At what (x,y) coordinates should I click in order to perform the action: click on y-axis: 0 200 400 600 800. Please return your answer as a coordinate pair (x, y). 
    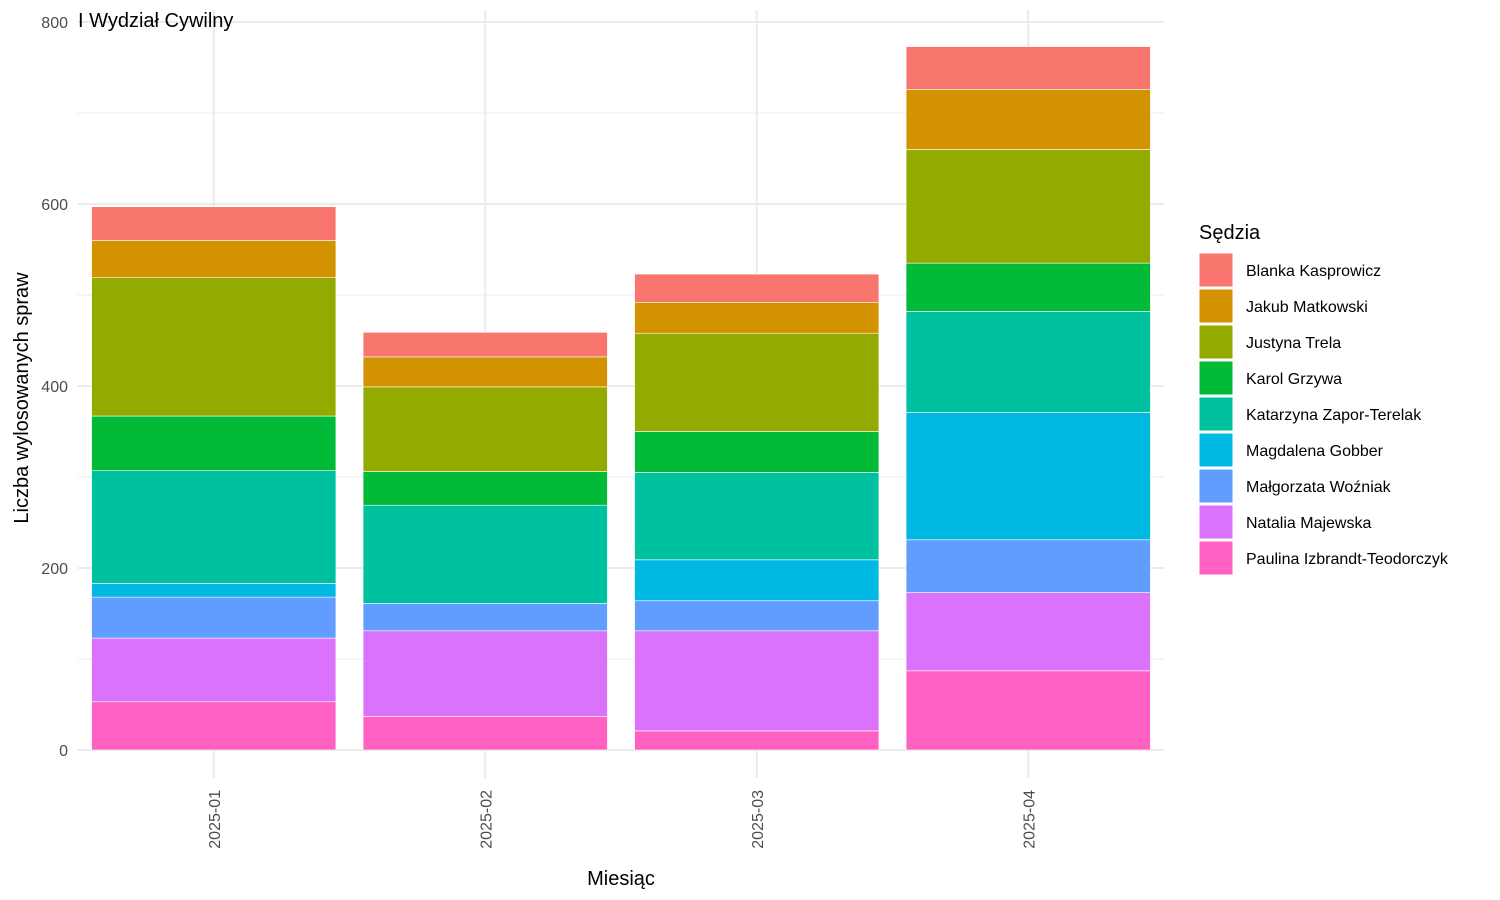
    Looking at the image, I should click on (54, 387).